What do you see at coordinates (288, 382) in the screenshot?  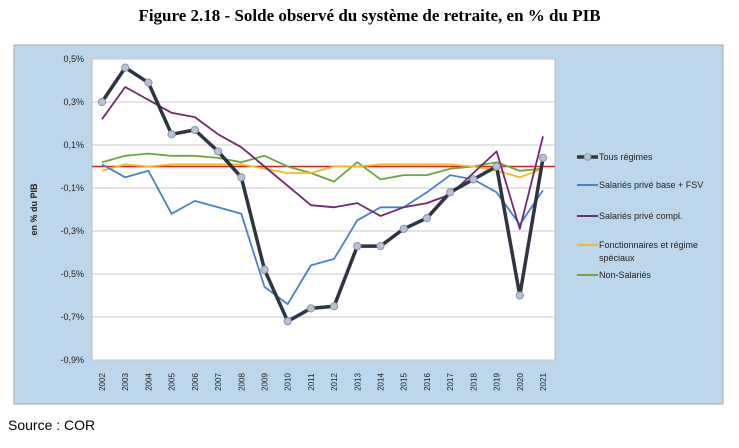 I see `x-tick-label: 2010` at bounding box center [288, 382].